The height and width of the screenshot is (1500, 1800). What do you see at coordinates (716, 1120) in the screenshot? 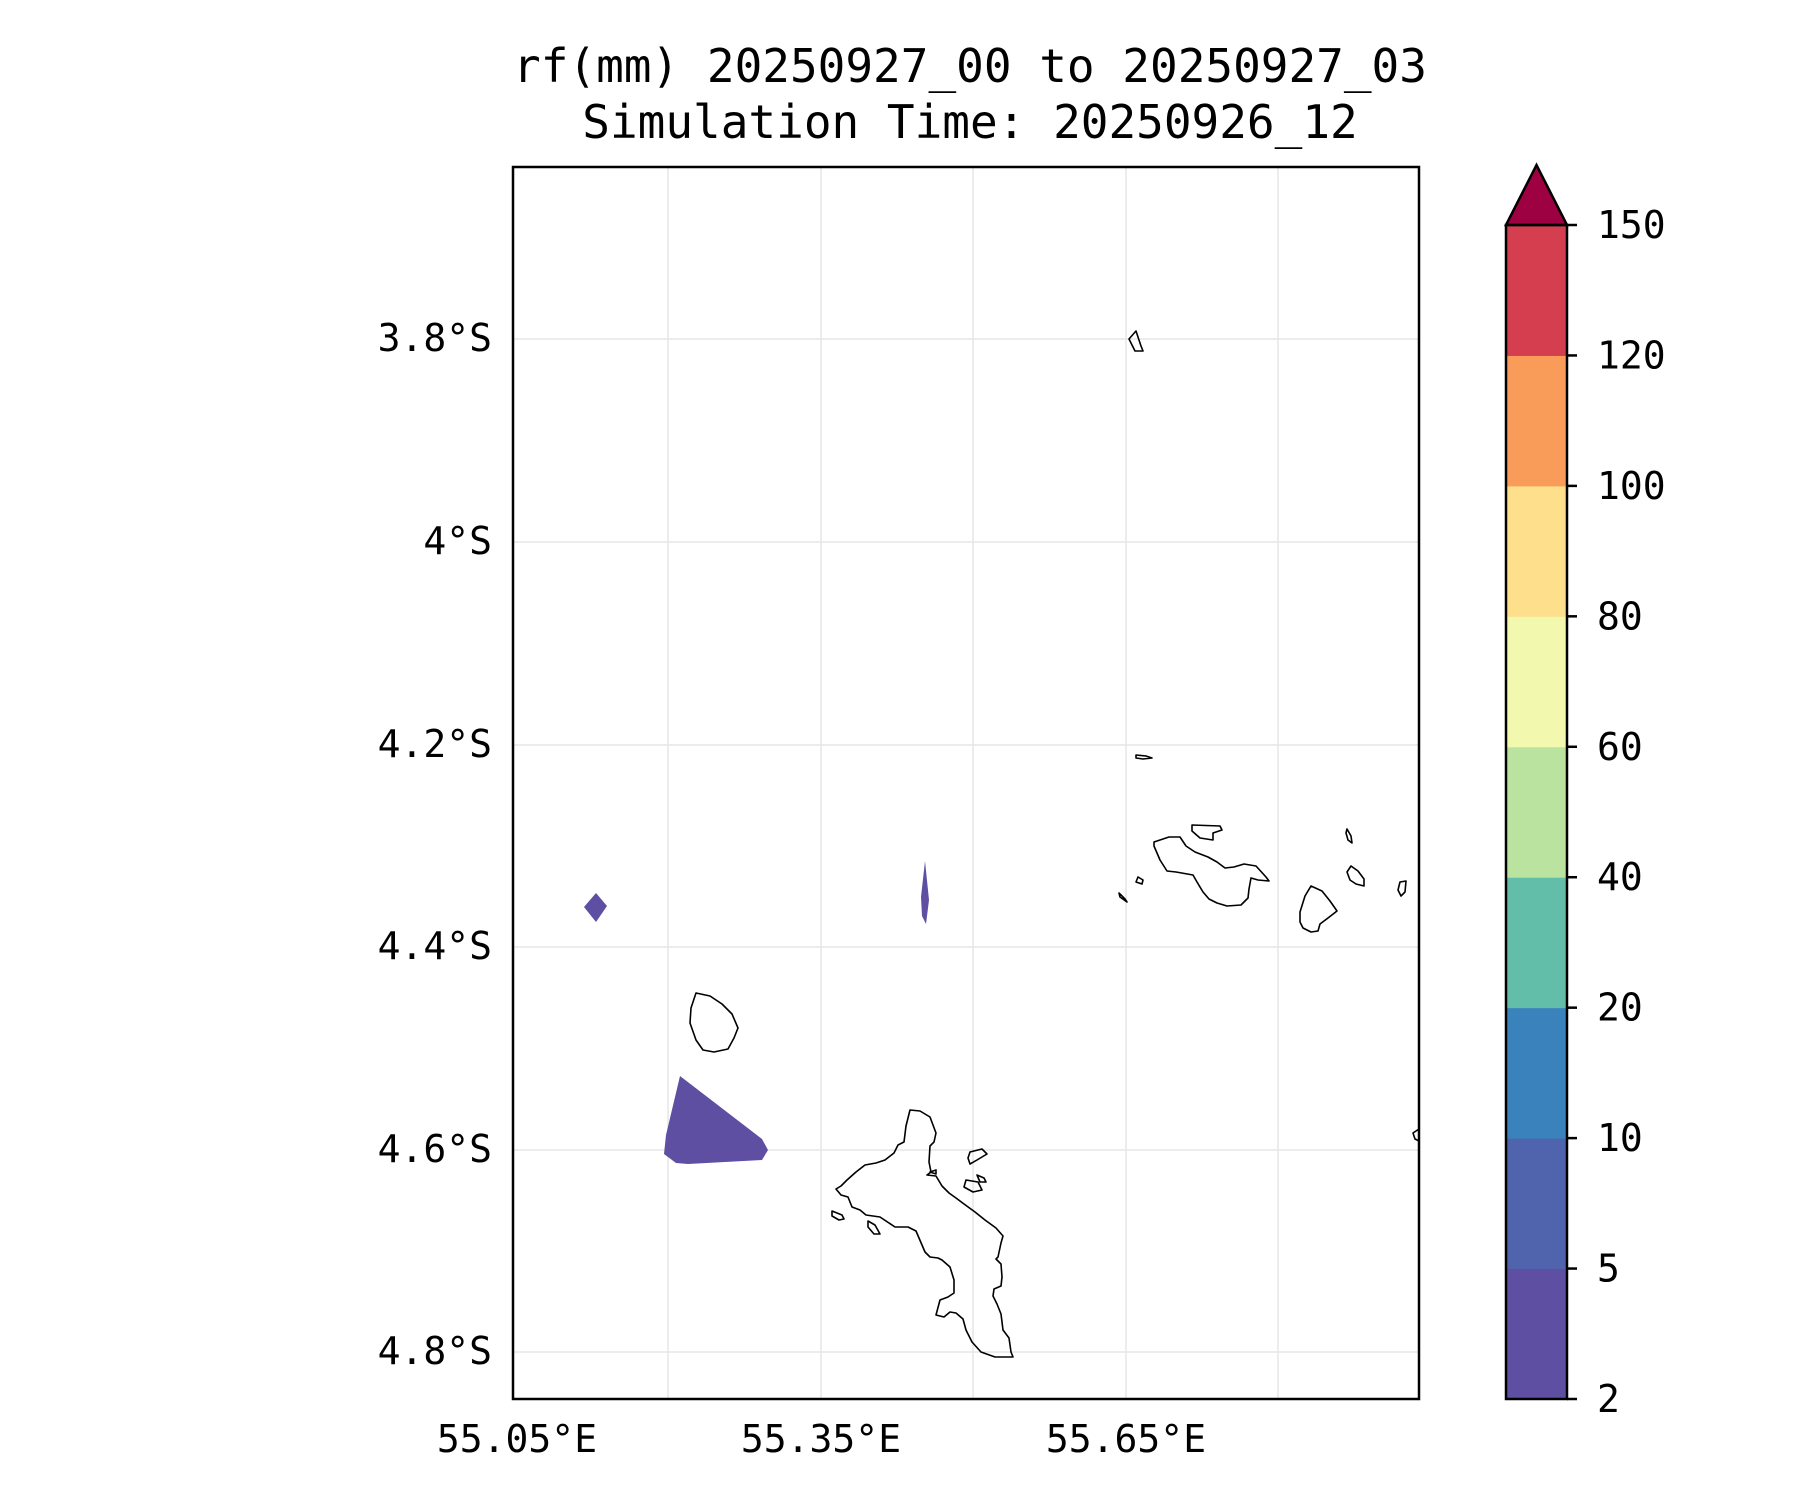
I see `rain-patch-southwest` at bounding box center [716, 1120].